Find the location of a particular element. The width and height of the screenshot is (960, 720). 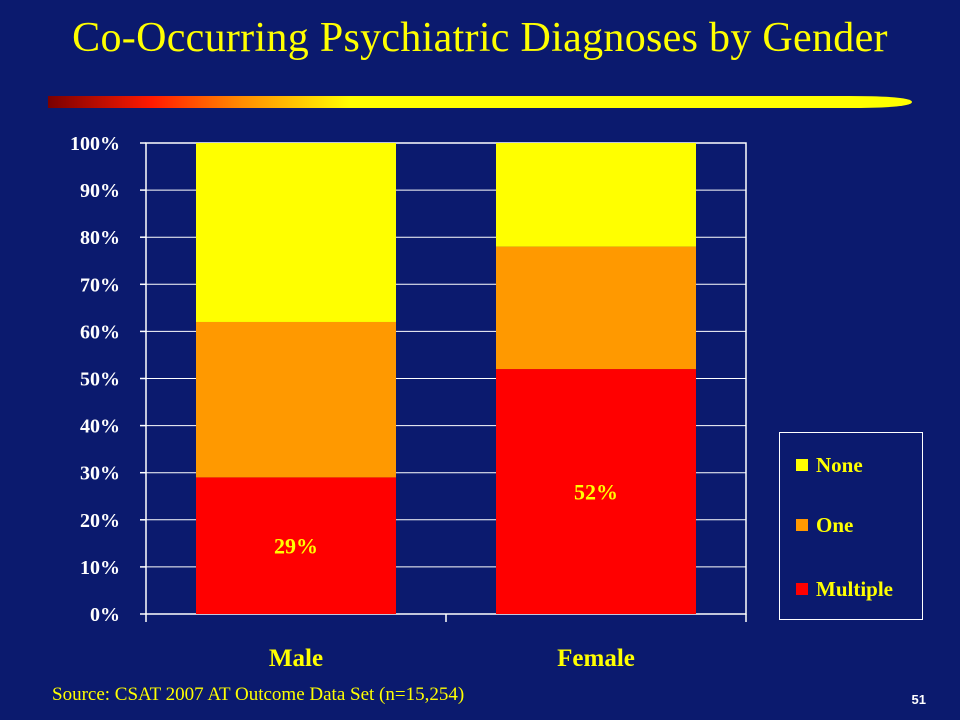

legend-label-one: One is located at coordinates (835, 524).